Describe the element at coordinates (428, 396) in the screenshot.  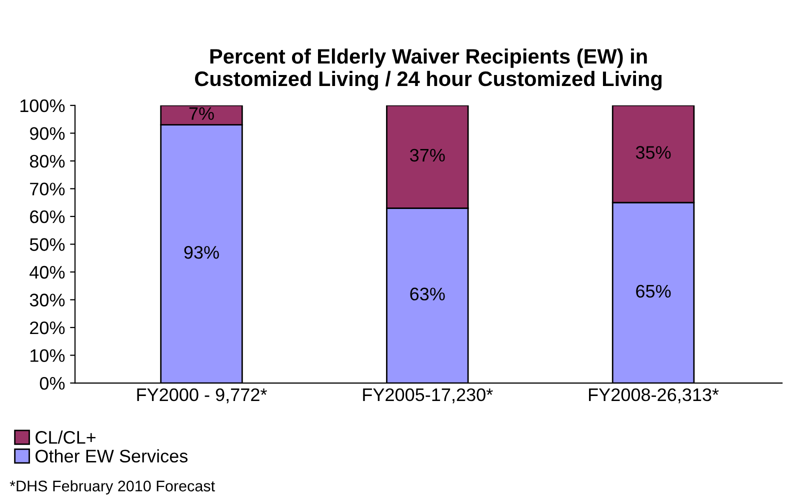
I see `x-tick-label: FY2005-17,230*` at that location.